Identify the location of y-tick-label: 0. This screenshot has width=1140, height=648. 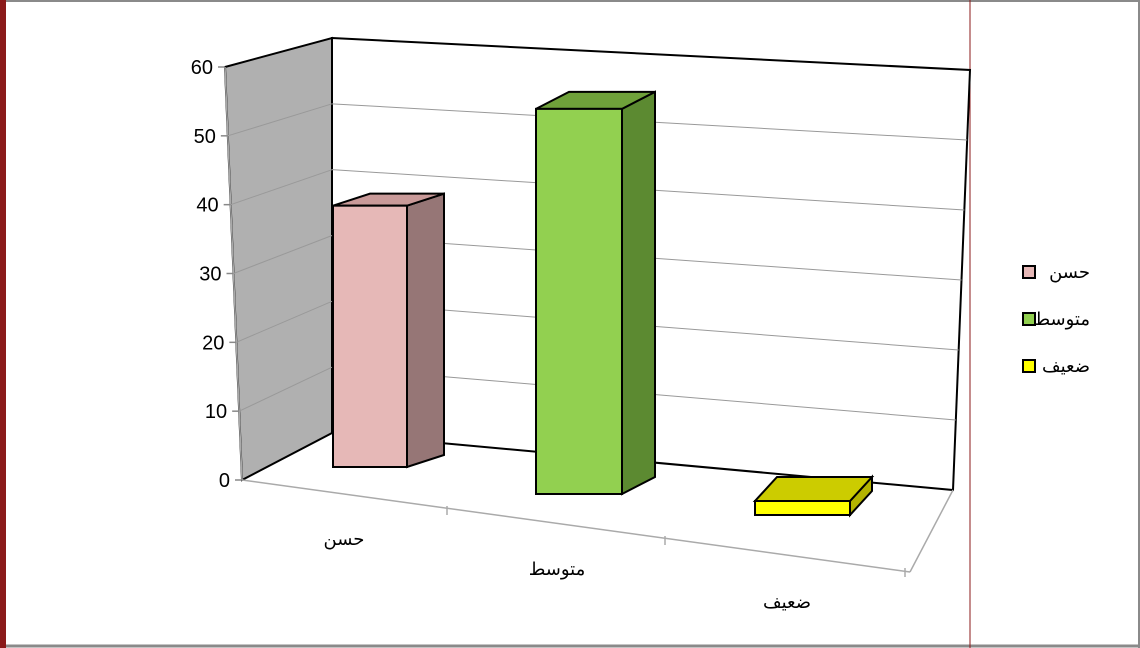
(224, 481).